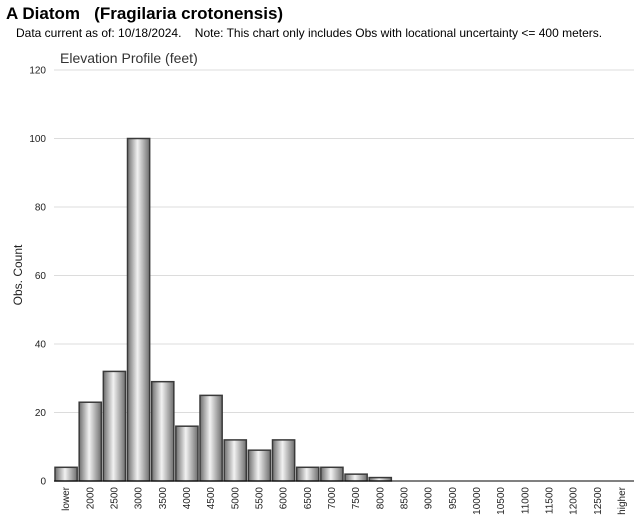 This screenshot has width=640, height=523. Describe the element at coordinates (90, 498) in the screenshot. I see `x-tick-label: 2000` at that location.